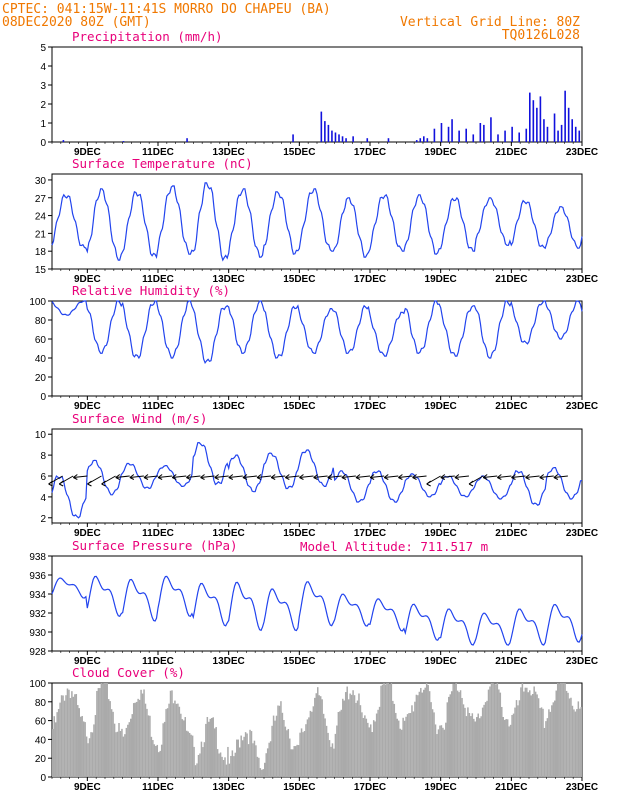  I want to click on x-tick-label: 17DEC, so click(370, 279).